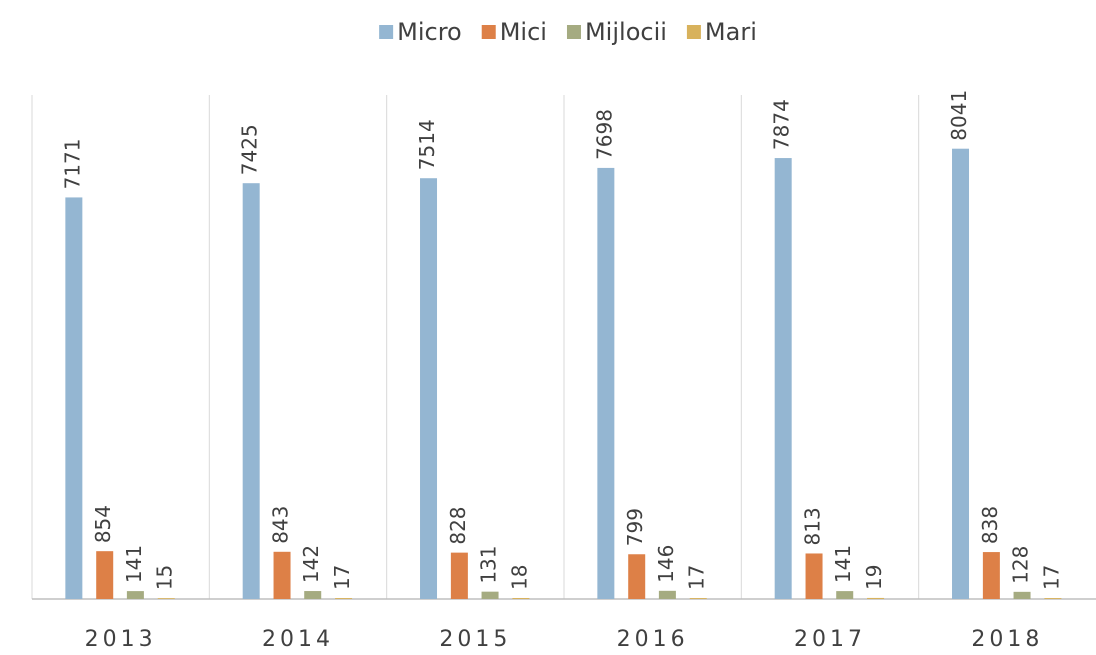 Image resolution: width=1096 pixels, height=655 pixels. I want to click on data-label: 7425, so click(250, 149).